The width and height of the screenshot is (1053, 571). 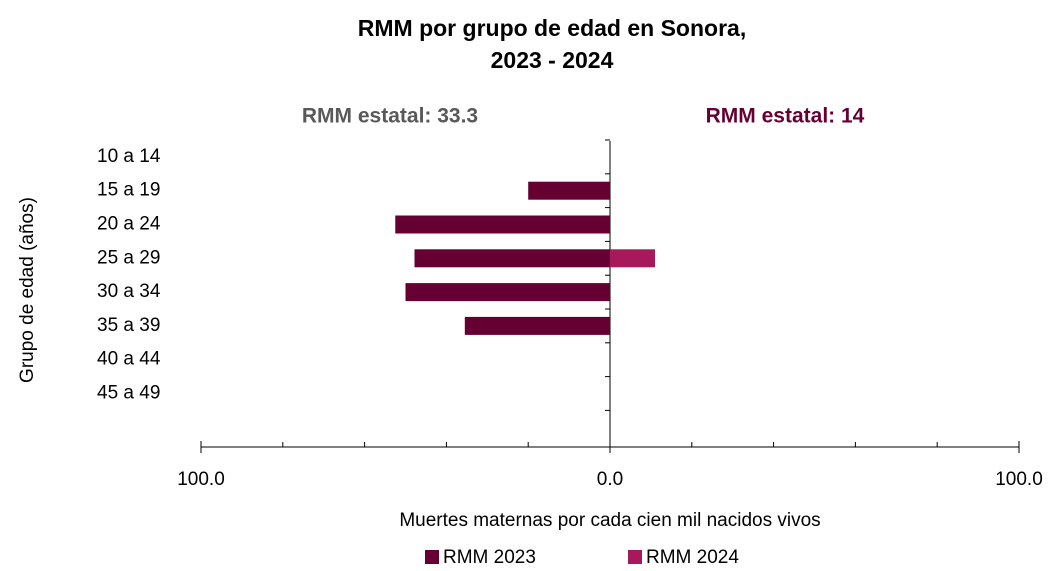 What do you see at coordinates (489, 557) in the screenshot?
I see `legend-label: RMM 2023` at bounding box center [489, 557].